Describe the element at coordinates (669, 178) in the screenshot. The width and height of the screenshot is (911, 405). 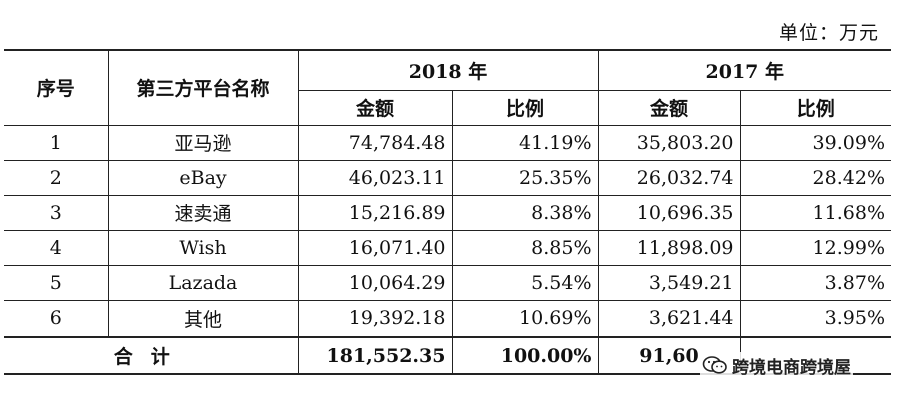
I see `row-amount-2017: 26,032.74` at that location.